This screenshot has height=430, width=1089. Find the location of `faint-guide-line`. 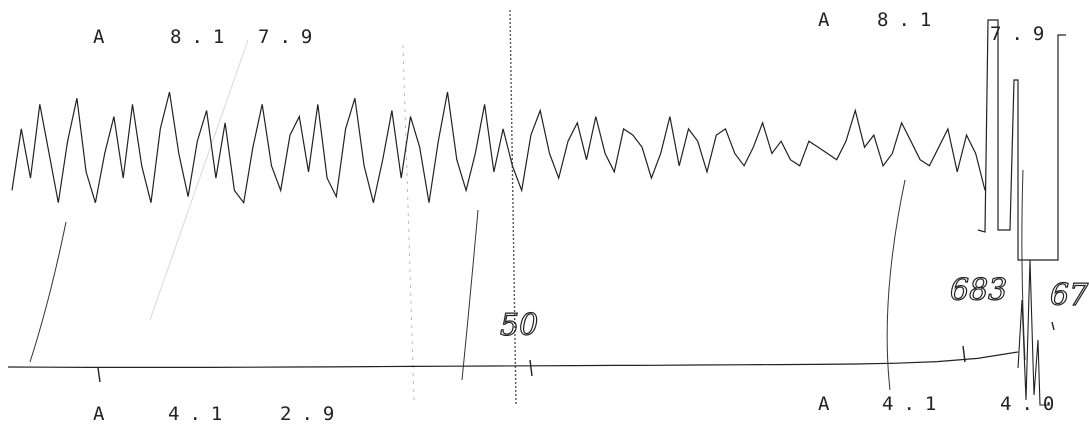

faint-guide-line is located at coordinates (408, 222).